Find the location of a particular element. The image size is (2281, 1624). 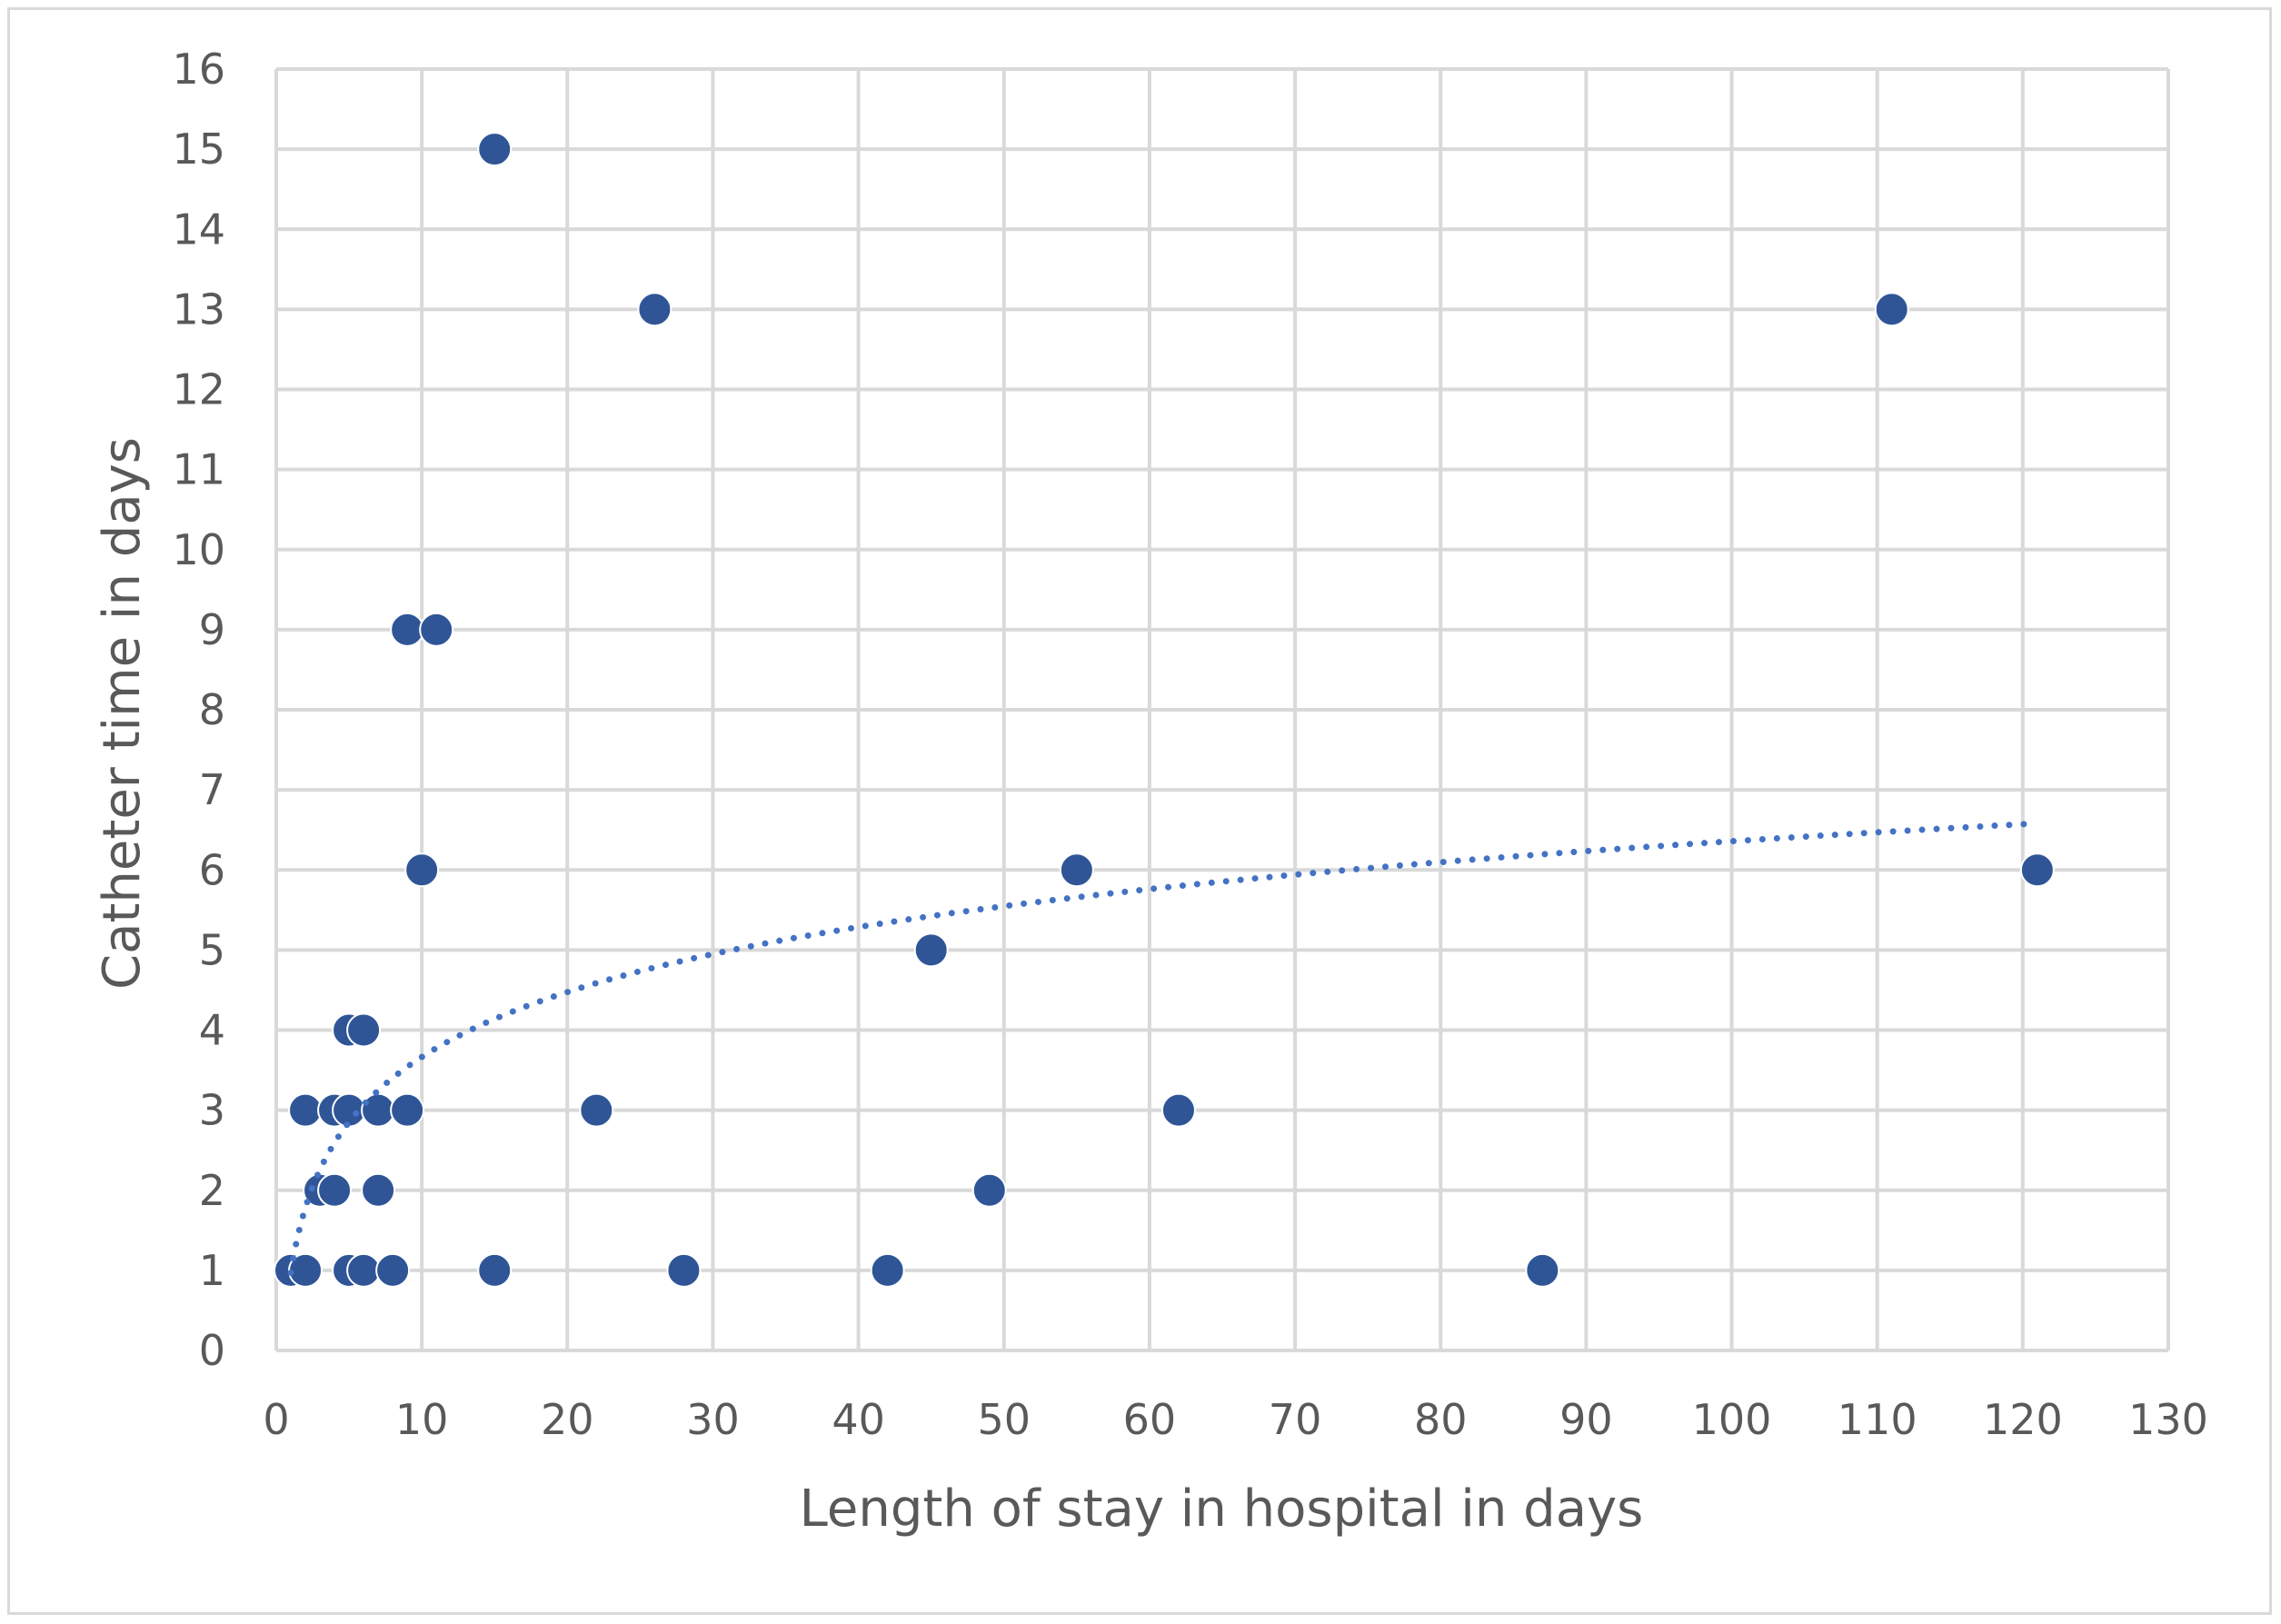

y-tick-label: 15 is located at coordinates (198, 149).